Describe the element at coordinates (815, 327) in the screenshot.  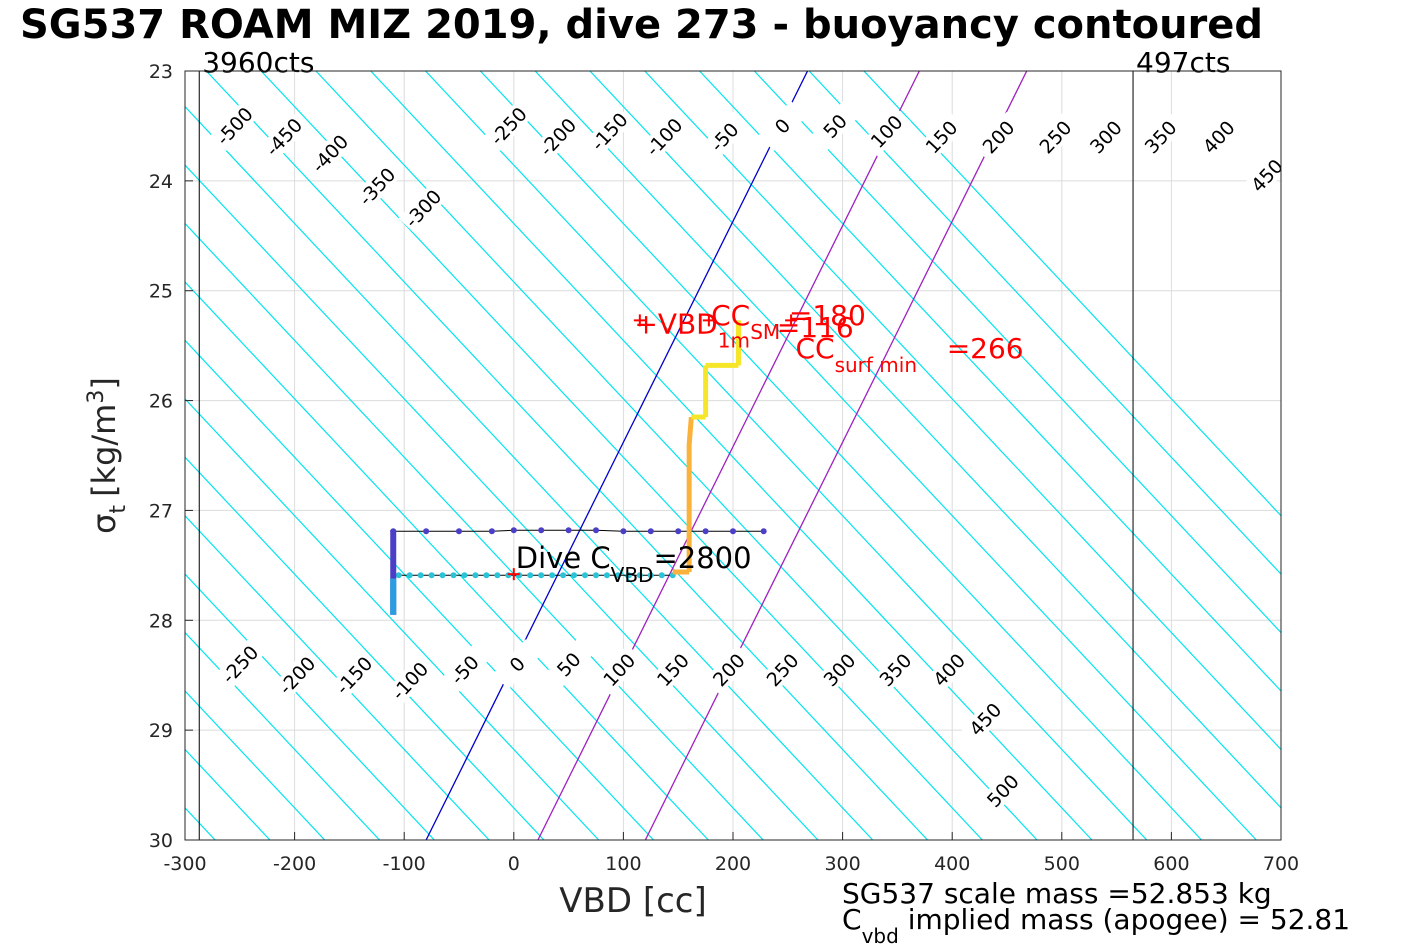
I see `annotation-text: =116` at that location.